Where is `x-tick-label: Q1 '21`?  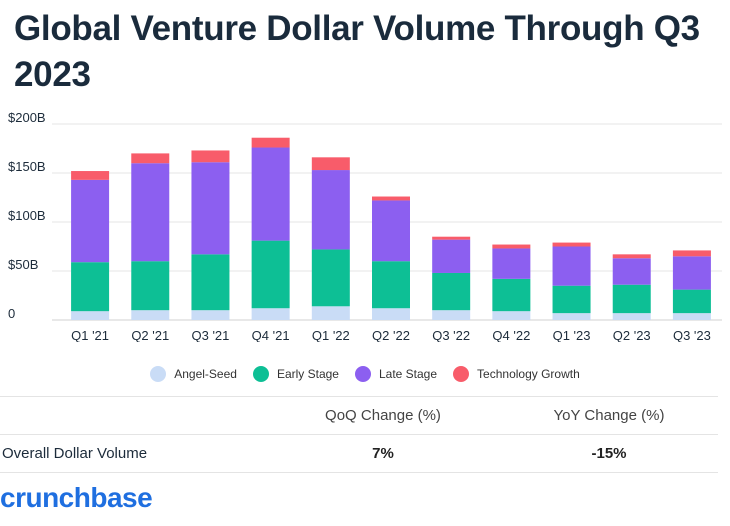
x-tick-label: Q1 '21 is located at coordinates (90, 335).